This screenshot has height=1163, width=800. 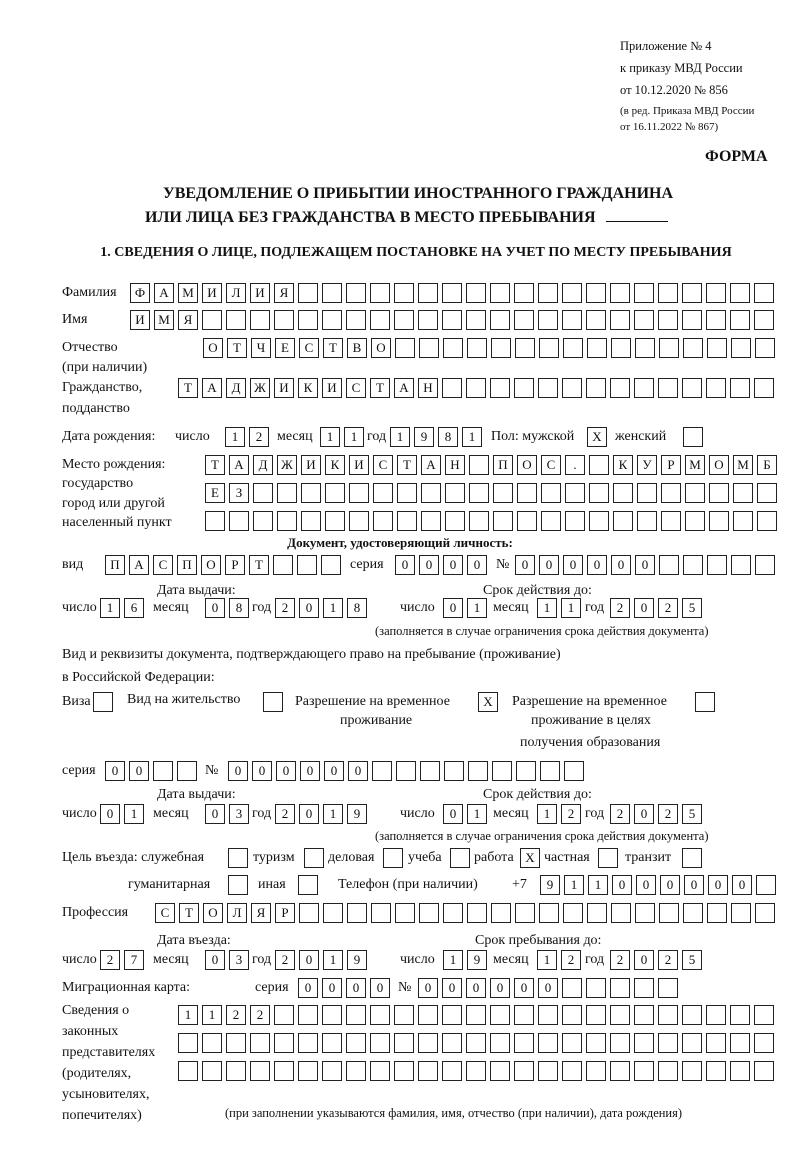 I want to click on char-cell: 8, so click(x=448, y=437).